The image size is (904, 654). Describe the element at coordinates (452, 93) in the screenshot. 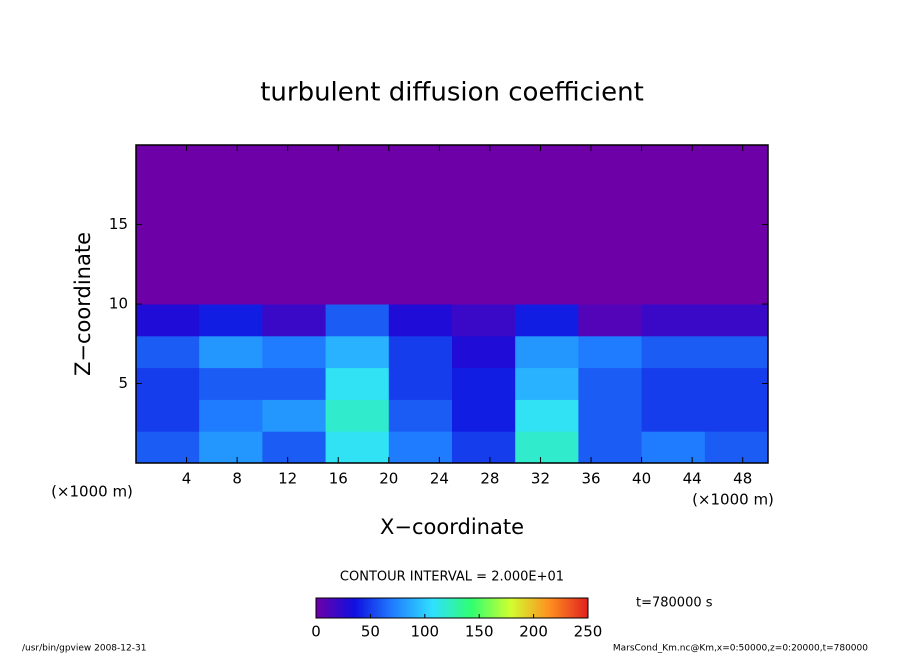

I see `chart-title: turbulent diffusion coefficient` at that location.